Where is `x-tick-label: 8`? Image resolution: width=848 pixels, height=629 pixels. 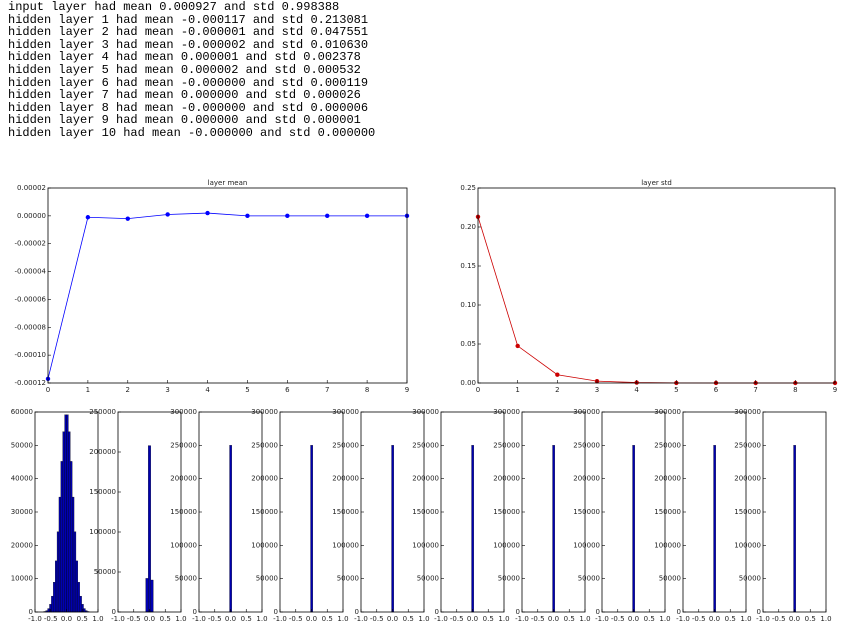
x-tick-label: 8 is located at coordinates (795, 390).